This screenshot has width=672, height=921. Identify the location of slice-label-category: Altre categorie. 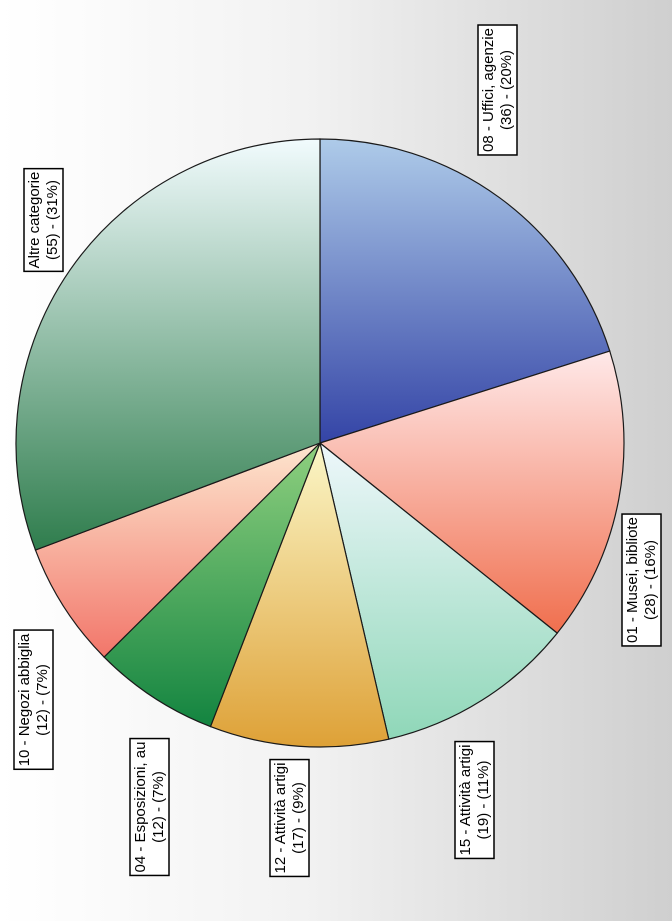
(34, 220).